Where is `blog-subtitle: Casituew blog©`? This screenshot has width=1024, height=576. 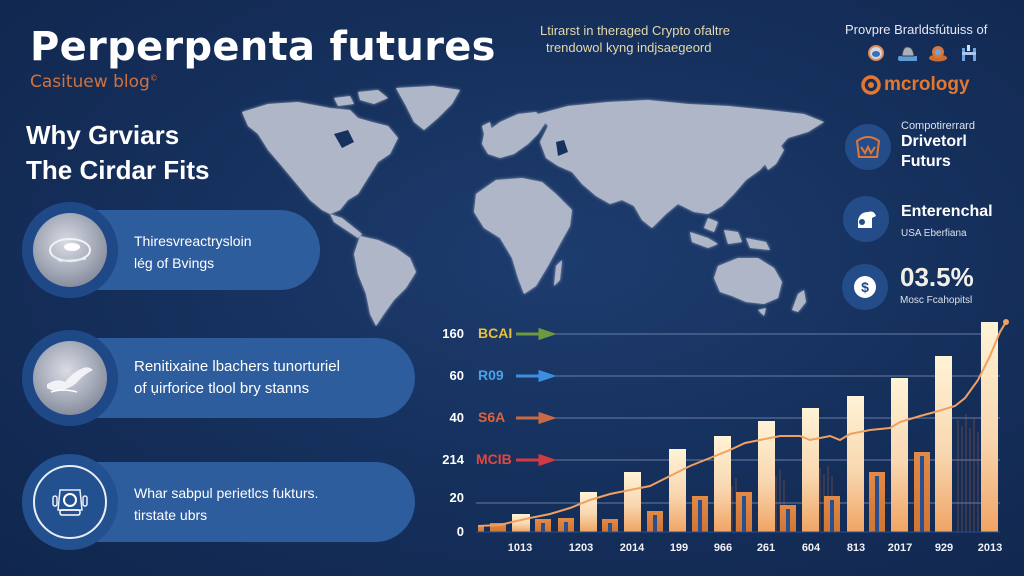 blog-subtitle: Casituew blog© is located at coordinates (94, 82).